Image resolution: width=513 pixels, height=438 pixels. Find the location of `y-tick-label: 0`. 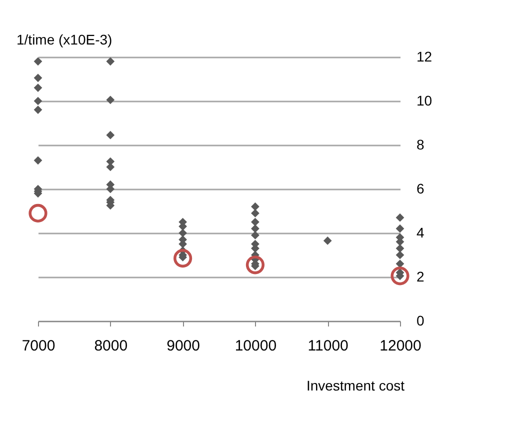

y-tick-label: 0 is located at coordinates (420, 320).